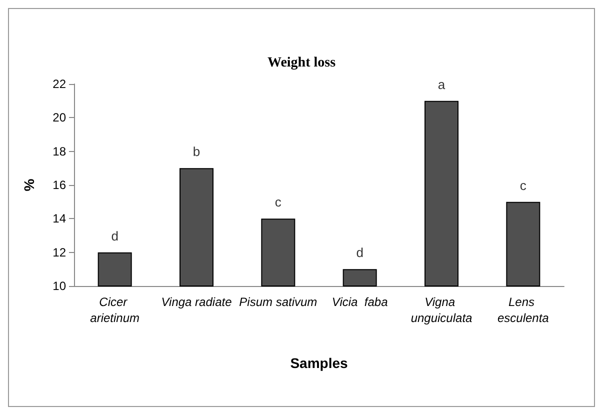  I want to click on y-tick-label: 16, so click(59, 185).